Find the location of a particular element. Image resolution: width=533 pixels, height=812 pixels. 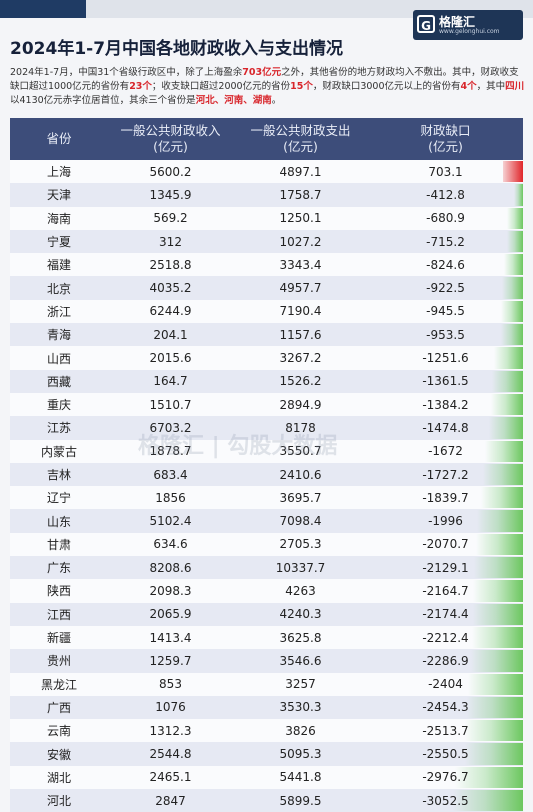

cell-province: 天津 is located at coordinates (59, 194).